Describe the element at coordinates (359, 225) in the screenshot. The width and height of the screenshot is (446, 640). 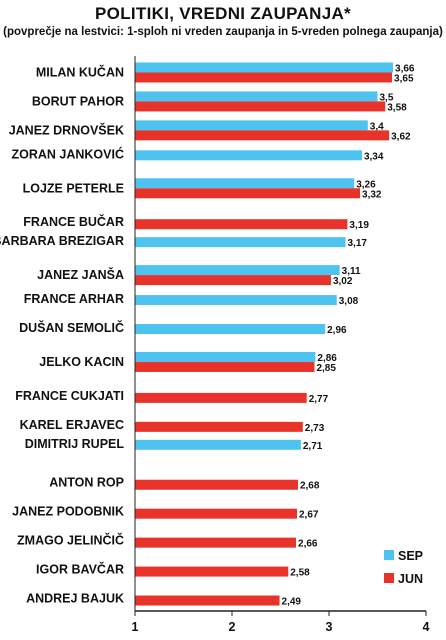
I see `value-label-jun: 3,19` at that location.